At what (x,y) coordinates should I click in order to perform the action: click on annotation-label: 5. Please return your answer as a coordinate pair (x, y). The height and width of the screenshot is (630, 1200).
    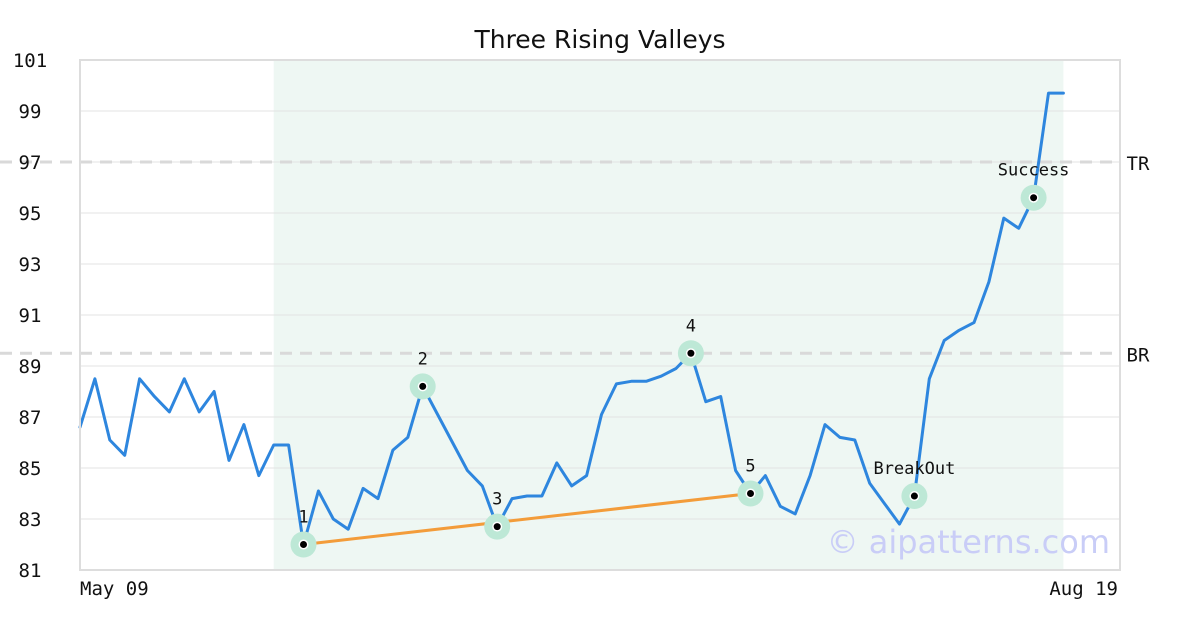
    Looking at the image, I should click on (750, 467).